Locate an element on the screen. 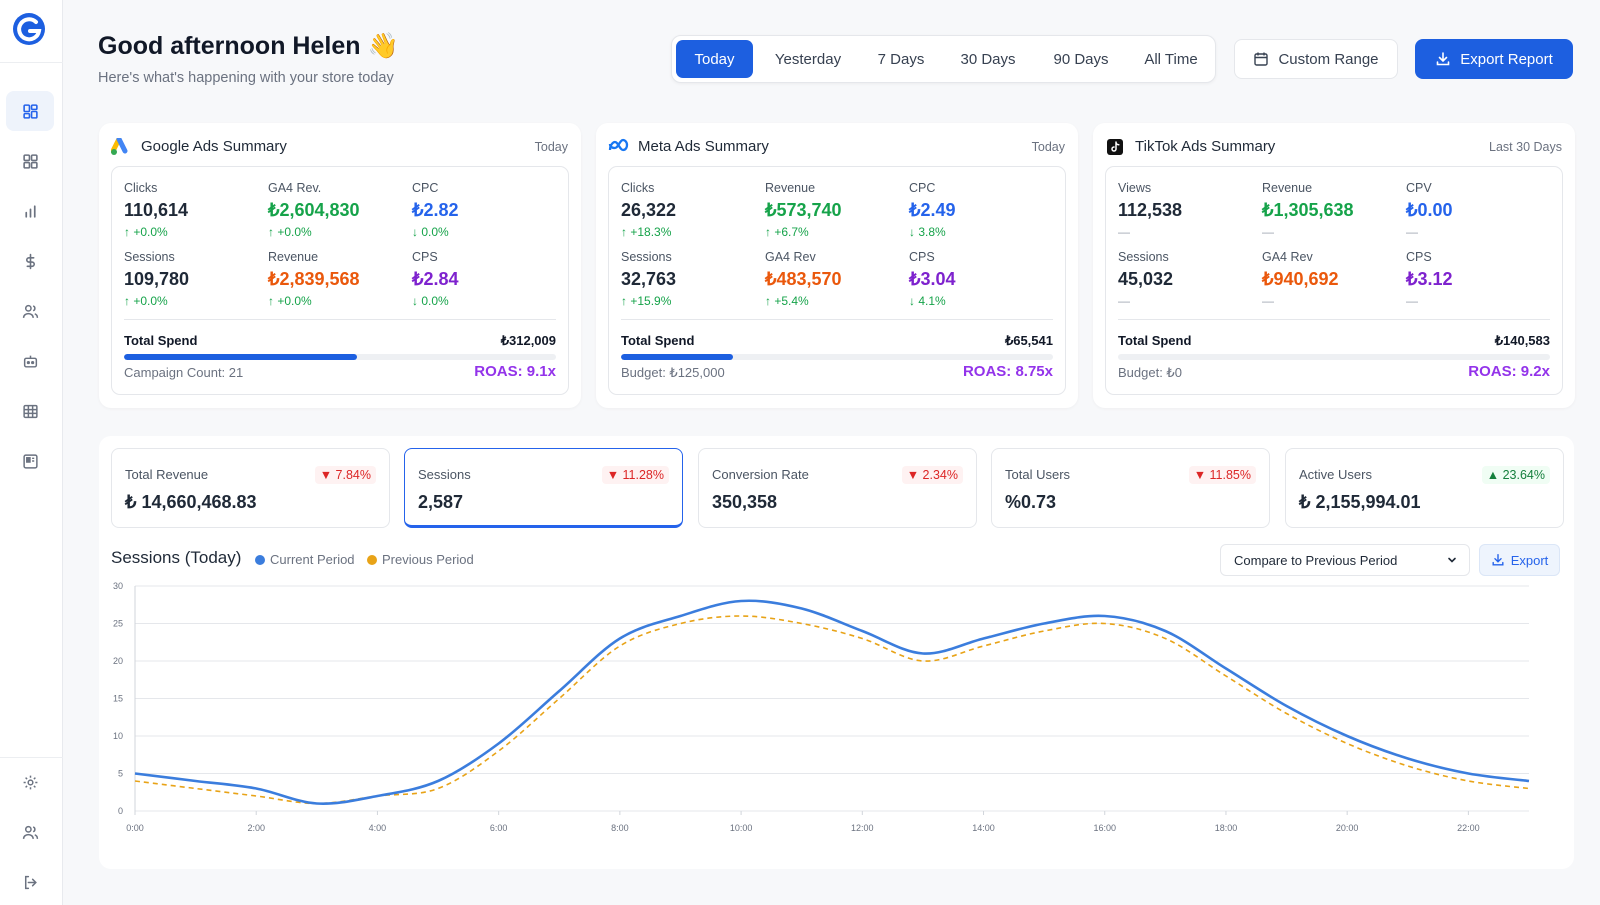  metric-ga4-rev: GA4 Rev ₺483,570 ↑ +5.4% is located at coordinates (835, 279).